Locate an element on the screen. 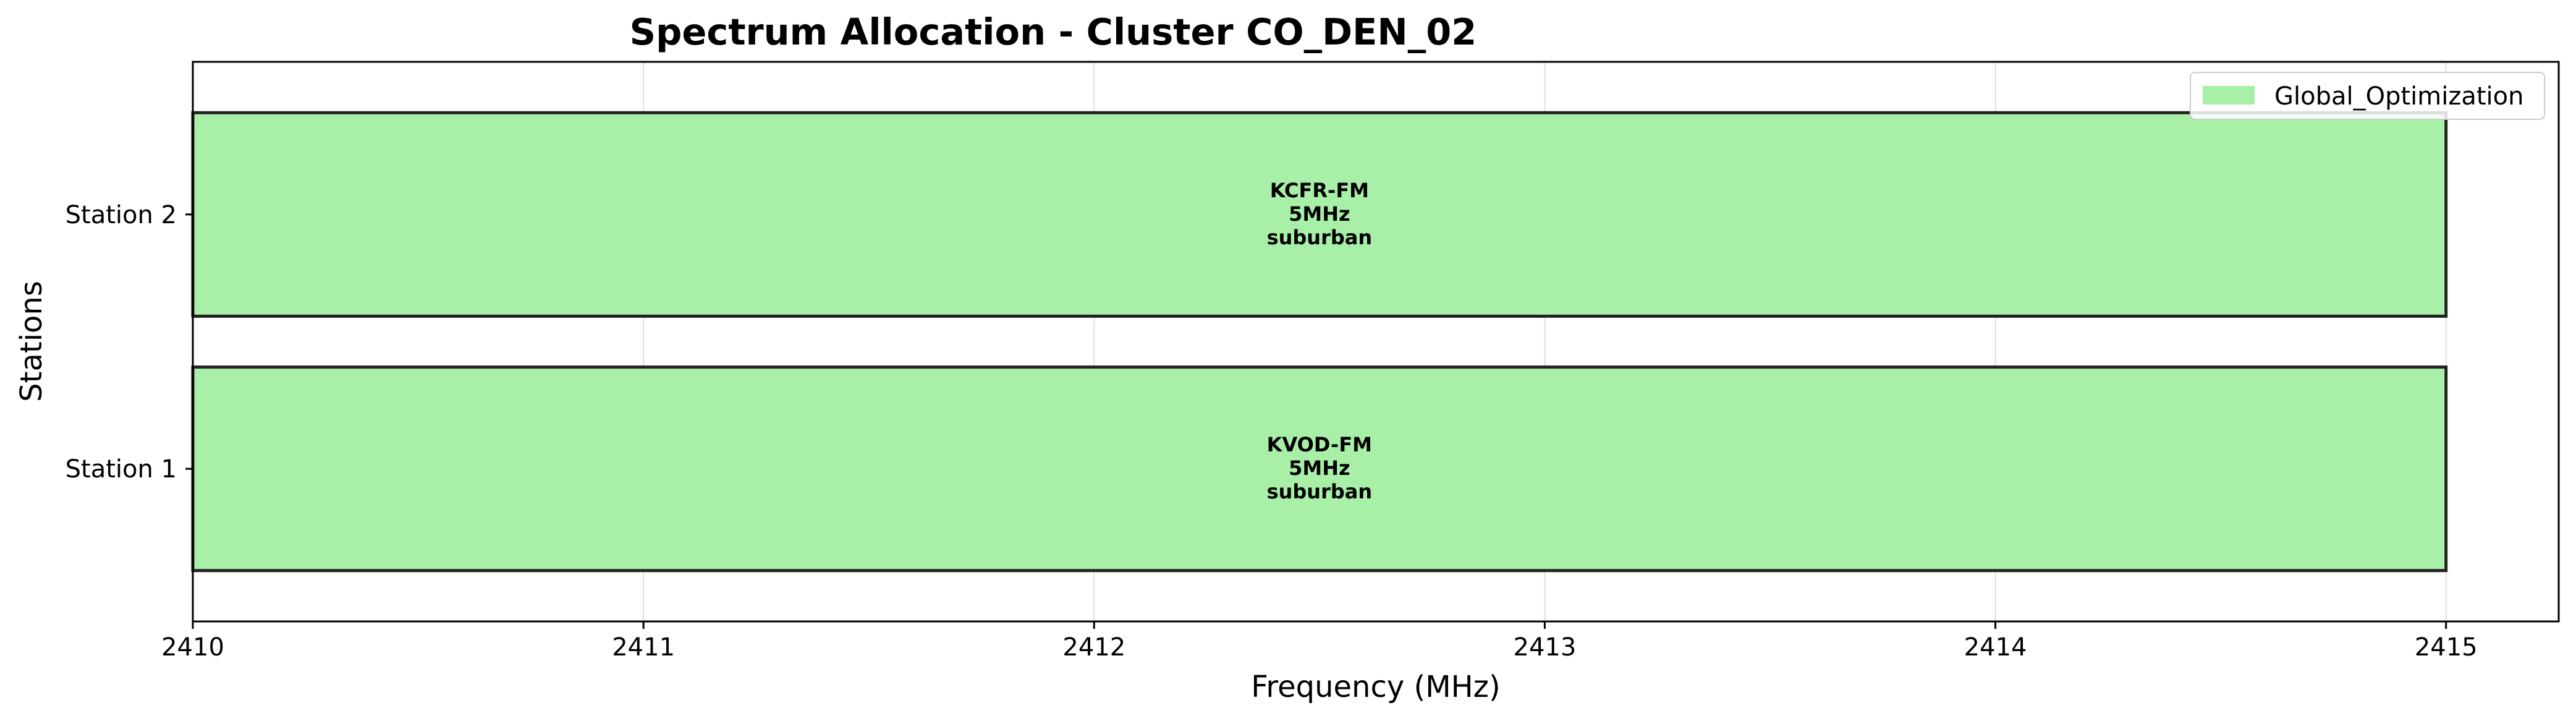 The height and width of the screenshot is (721, 2576). legend-box is located at coordinates (2367, 96).